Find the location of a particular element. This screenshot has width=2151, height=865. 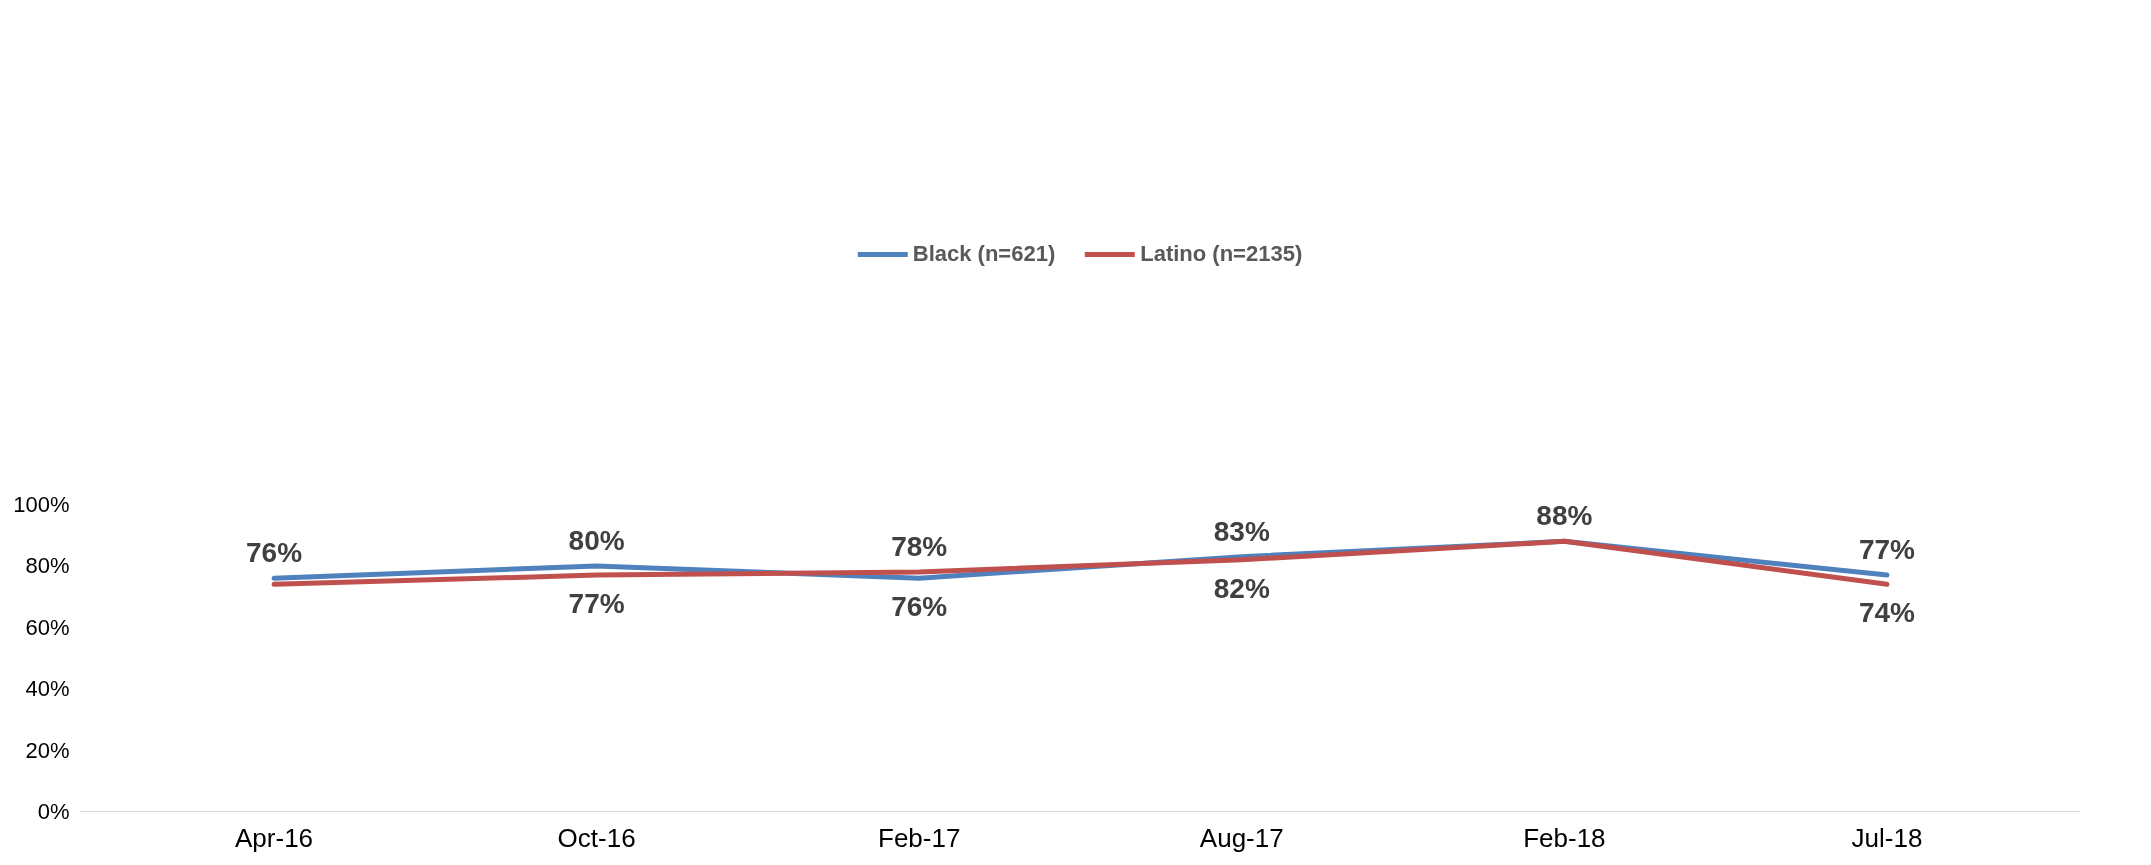

y-tick-label: 60% is located at coordinates (47, 627).